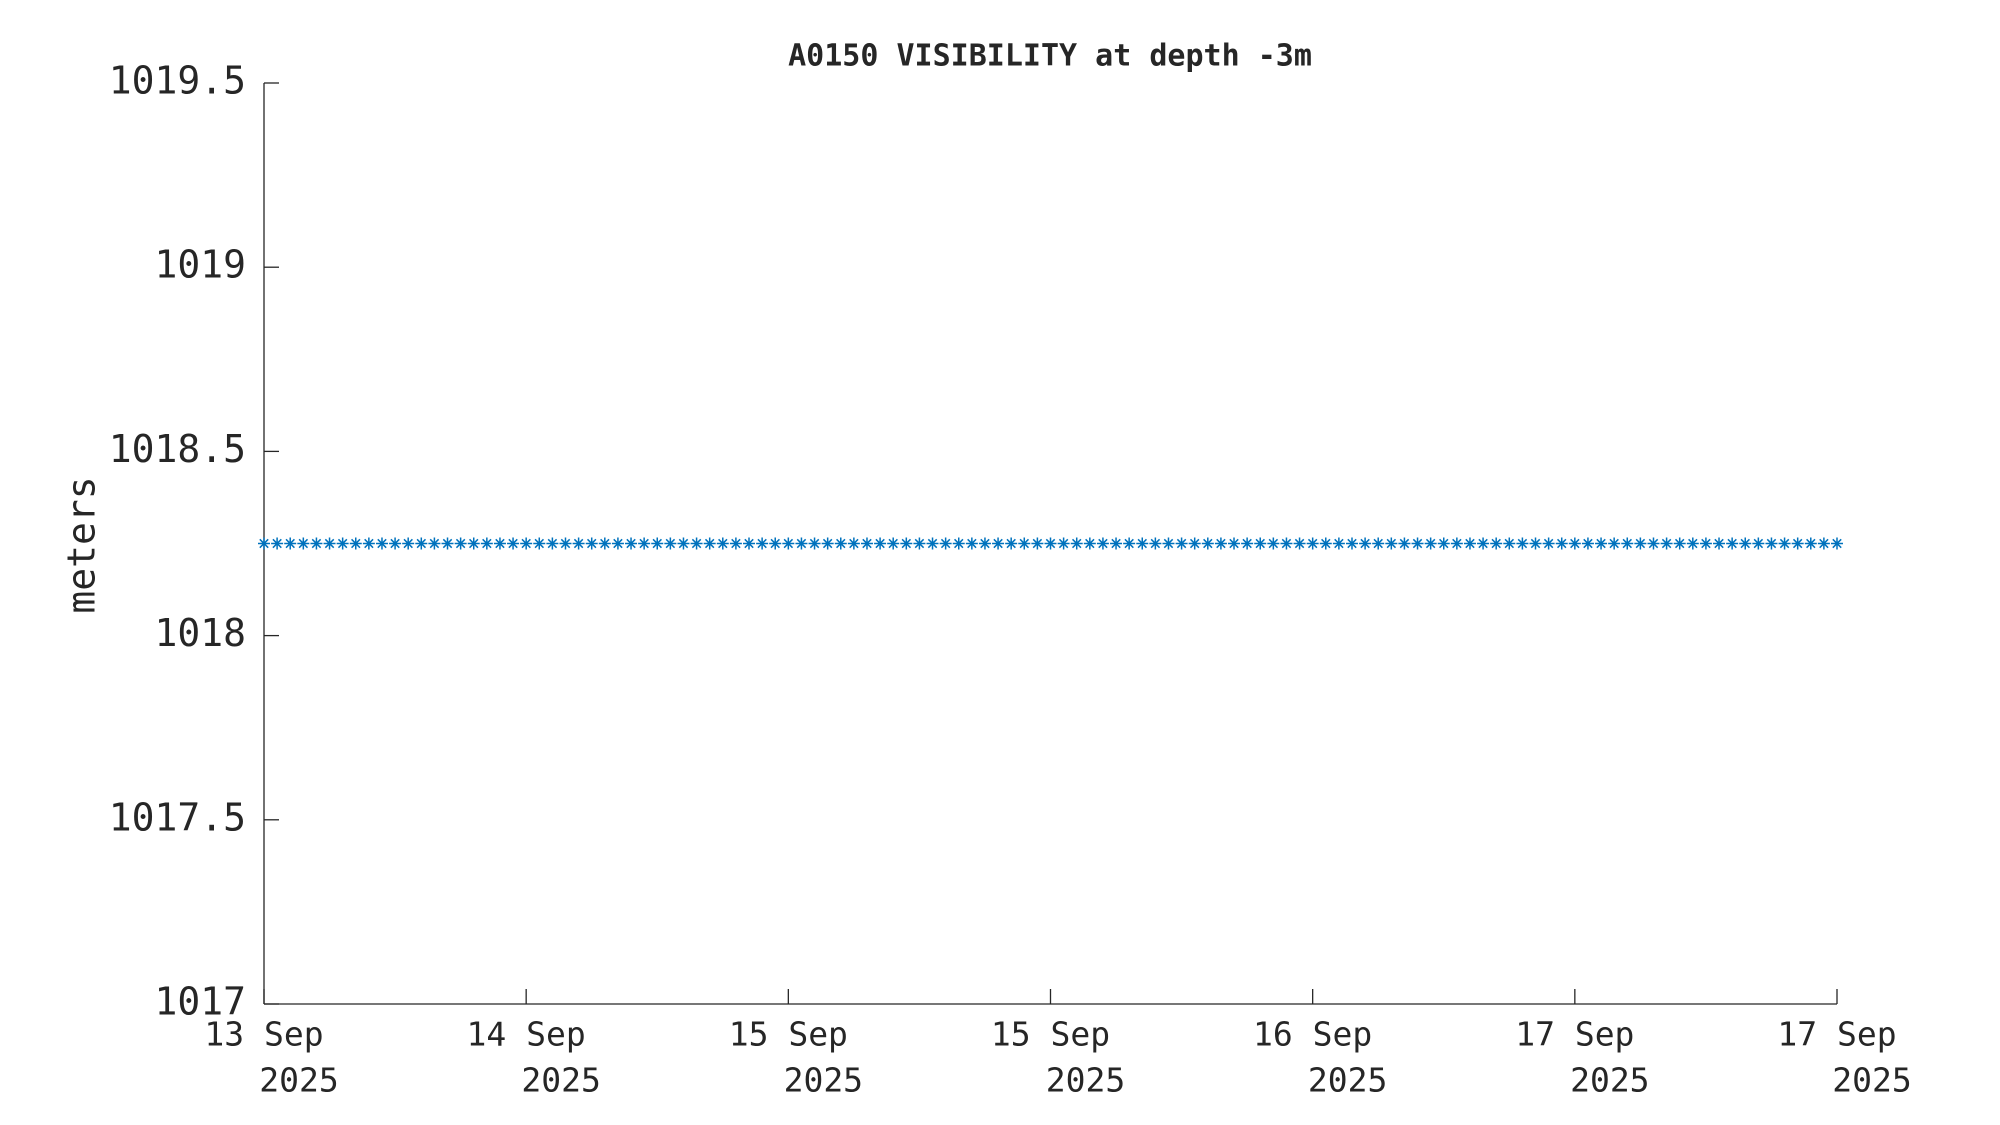 This screenshot has height=1125, width=2000. I want to click on y-tick-label: 1017, so click(200, 1002).